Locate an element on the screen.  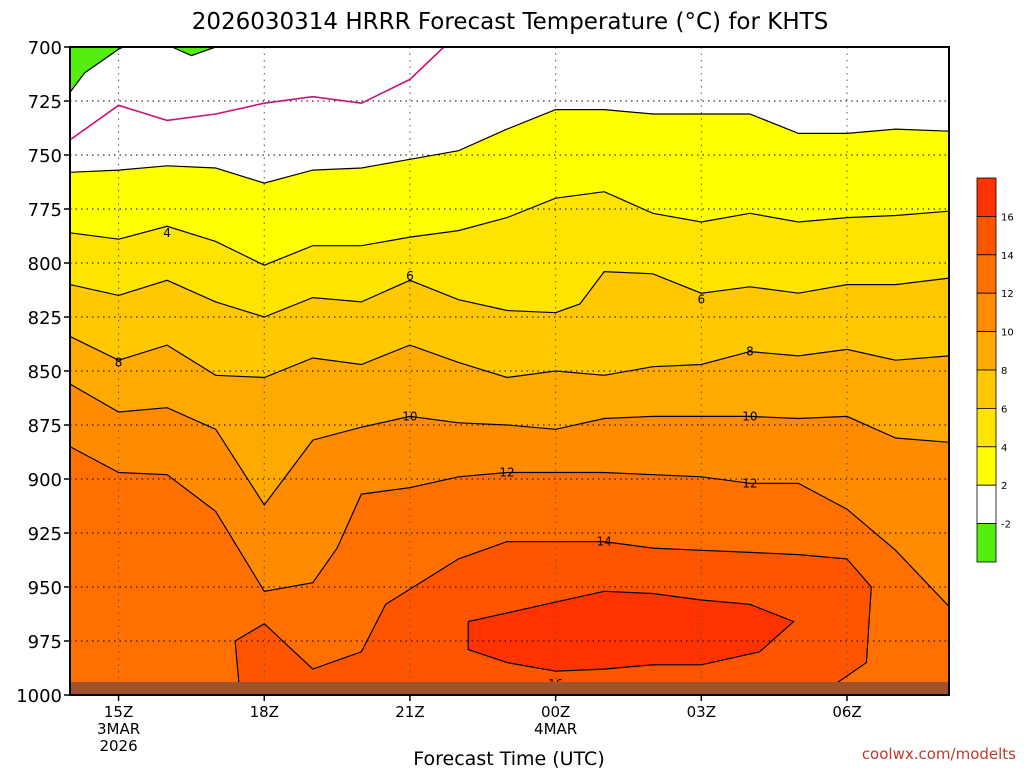
x-tick-label: 06Z is located at coordinates (846, 712).